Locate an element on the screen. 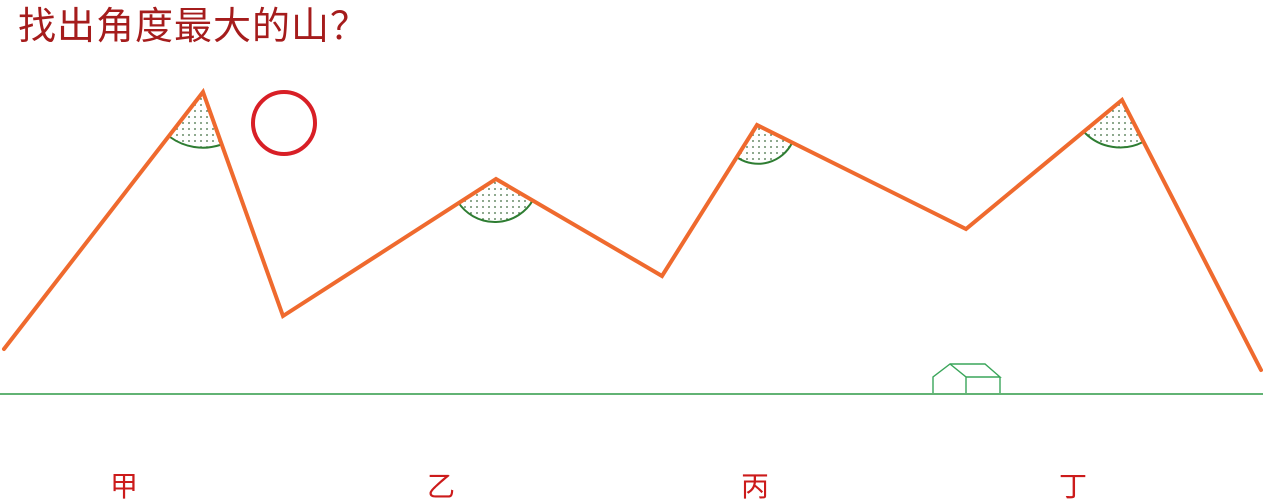 Image resolution: width=1263 pixels, height=504 pixels. sun-icon is located at coordinates (284, 123).